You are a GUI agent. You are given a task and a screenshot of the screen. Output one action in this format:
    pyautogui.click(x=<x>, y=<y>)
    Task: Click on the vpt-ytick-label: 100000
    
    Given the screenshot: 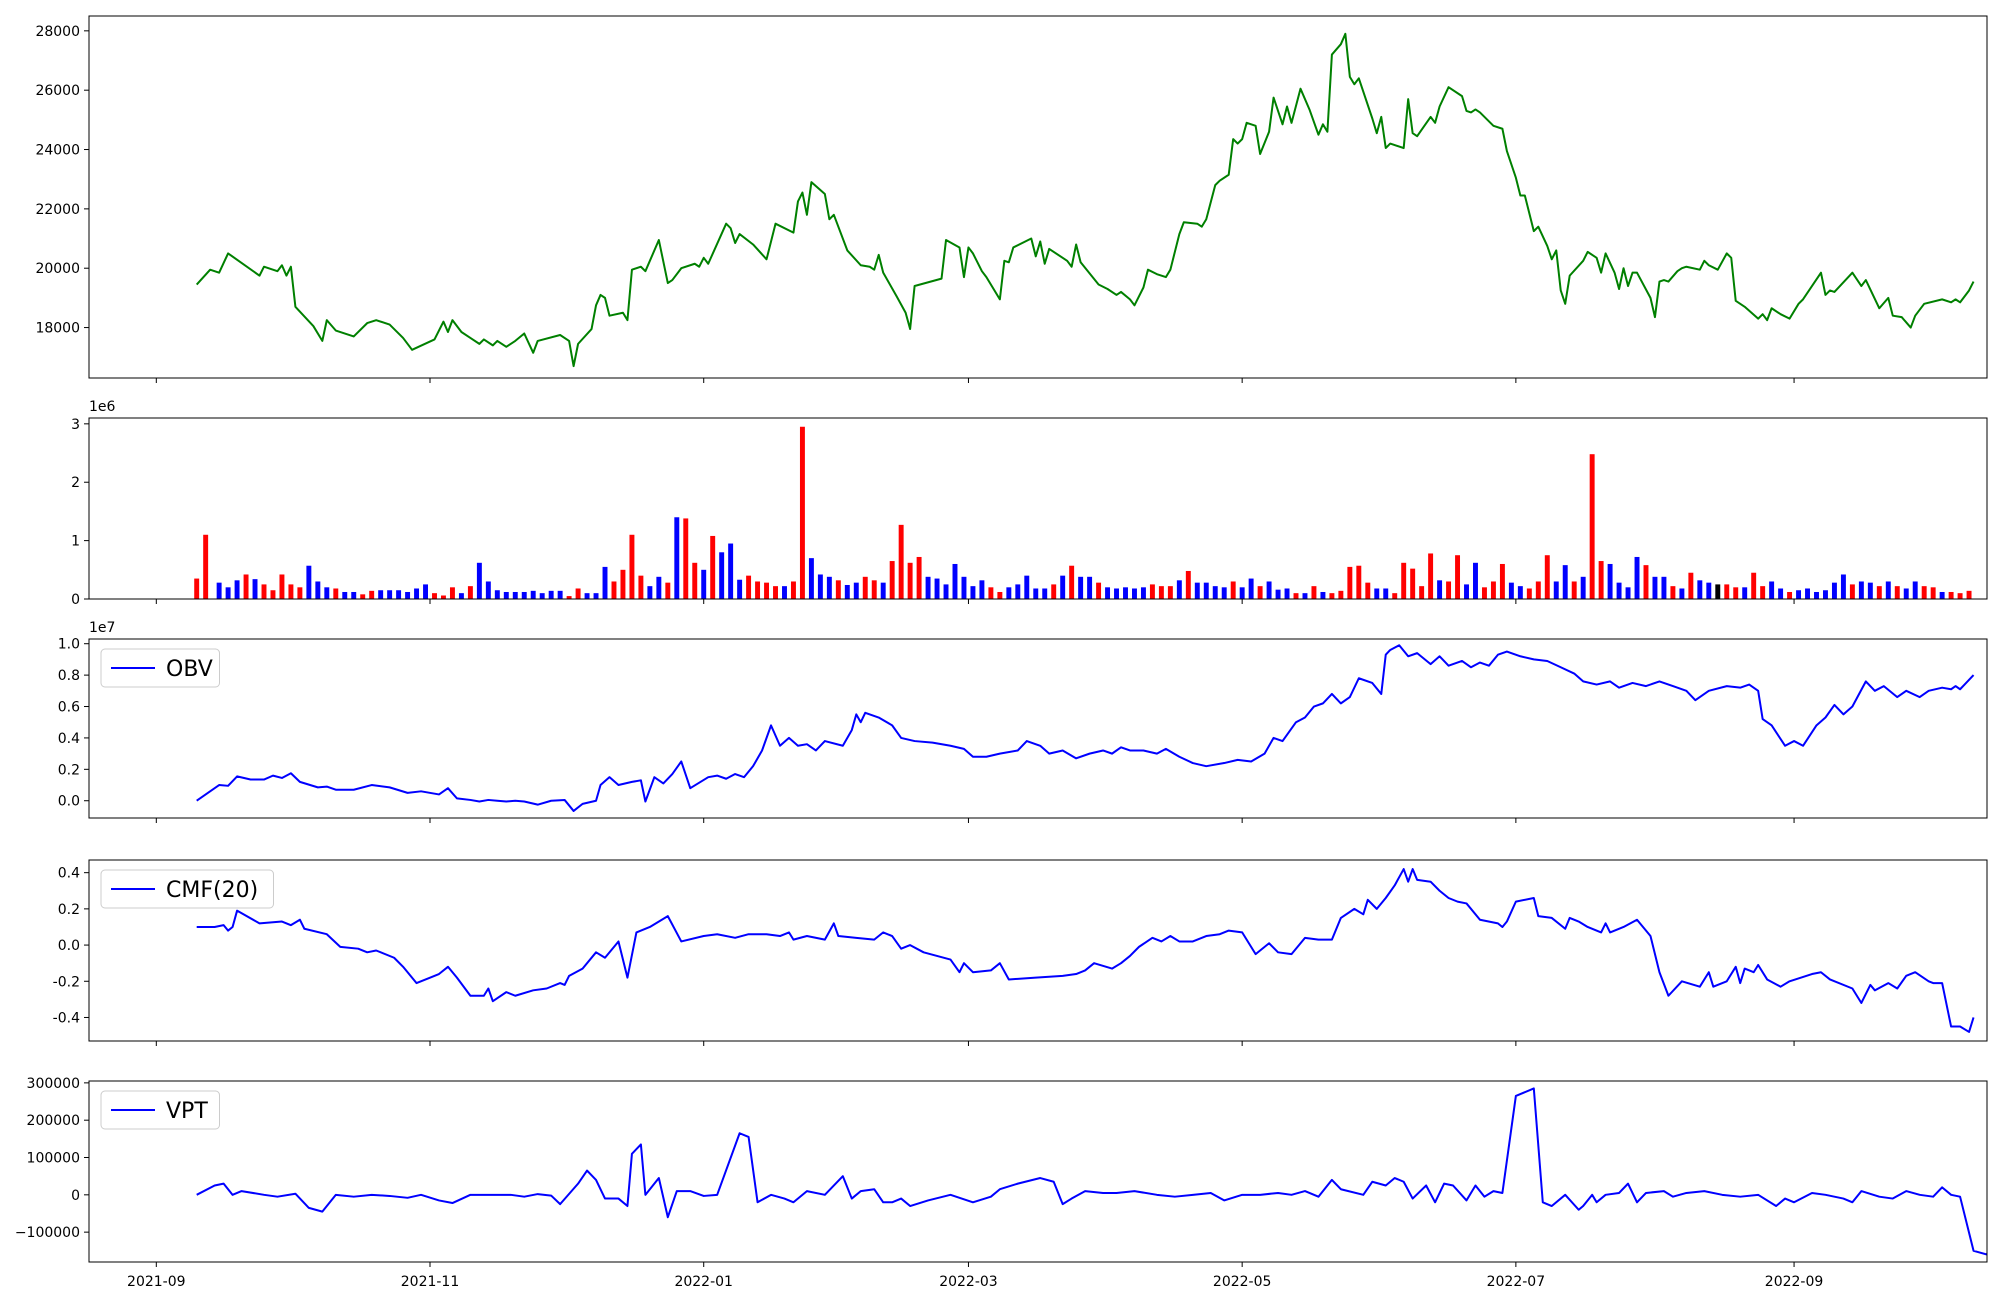 What is the action you would take?
    pyautogui.click(x=53, y=1159)
    